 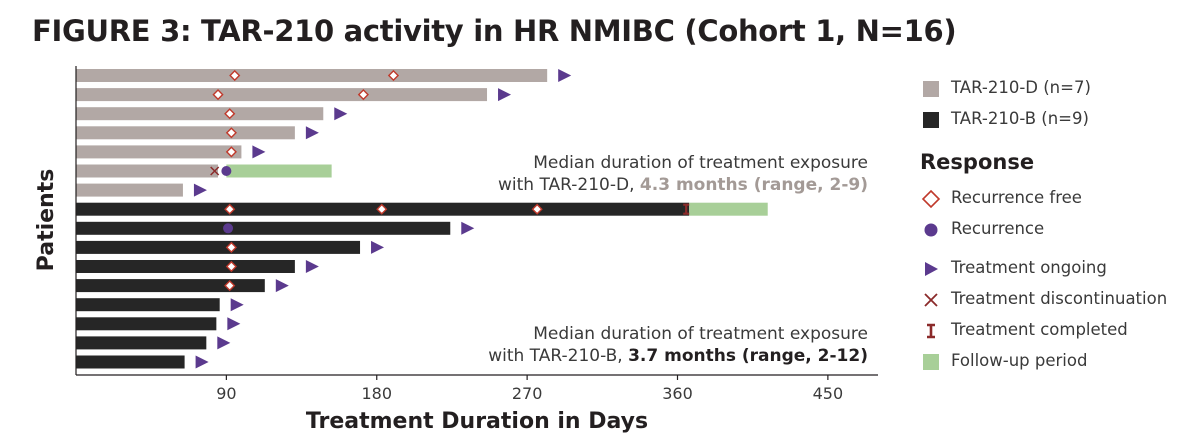 What do you see at coordinates (1016, 197) in the screenshot?
I see `legend-label-recurrence-free: Recurrence free` at bounding box center [1016, 197].